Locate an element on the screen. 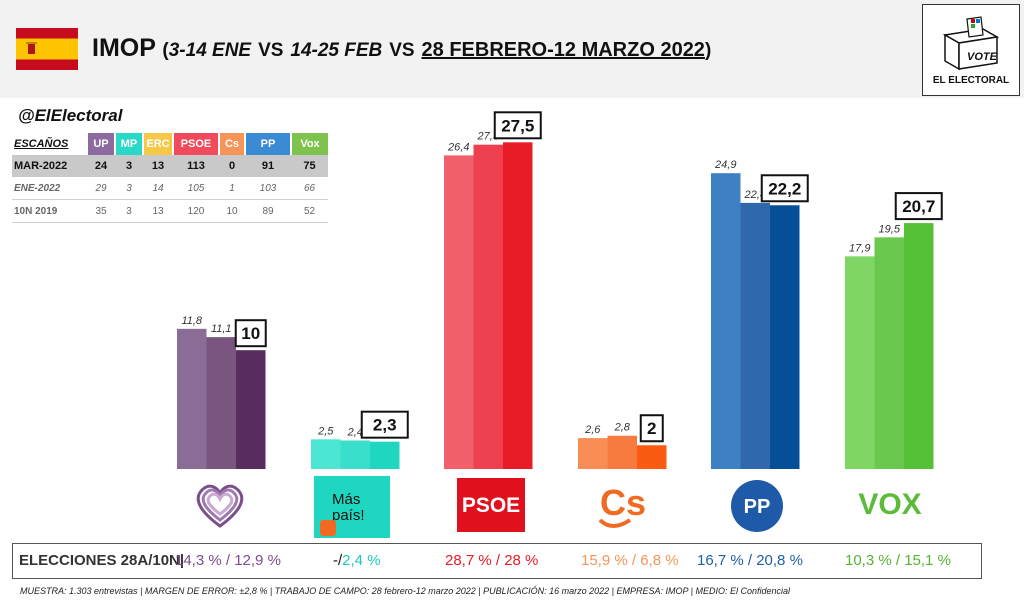  results-label: ELECCIONES 28A/10N| is located at coordinates (102, 560).